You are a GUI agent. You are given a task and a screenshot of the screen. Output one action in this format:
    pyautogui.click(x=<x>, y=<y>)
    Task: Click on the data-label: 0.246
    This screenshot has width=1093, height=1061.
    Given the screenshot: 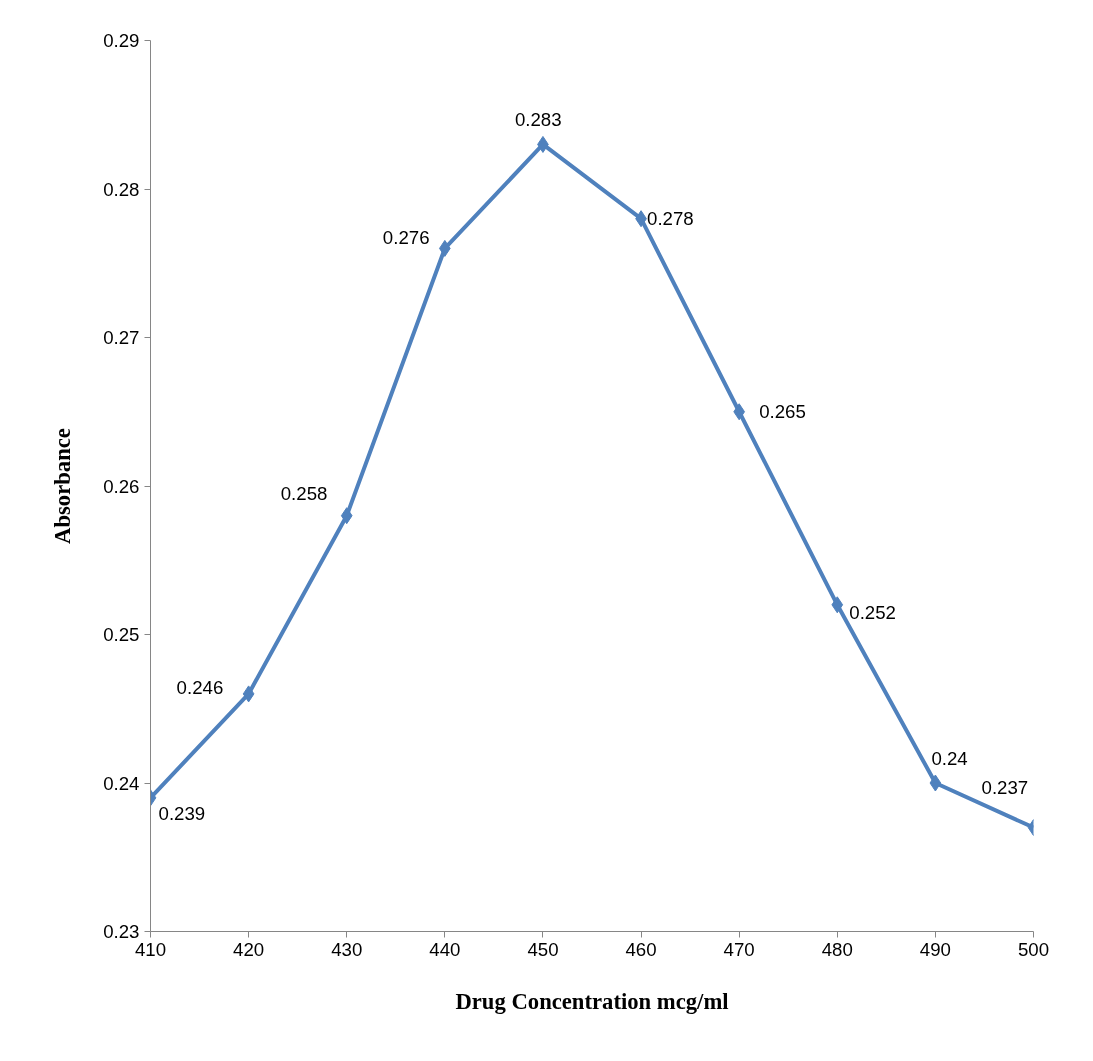 What is the action you would take?
    pyautogui.click(x=200, y=687)
    